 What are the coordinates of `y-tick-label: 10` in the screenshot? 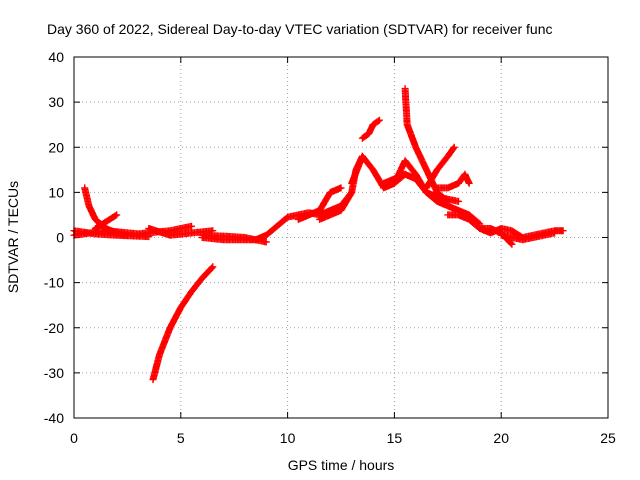 It's located at (56, 192).